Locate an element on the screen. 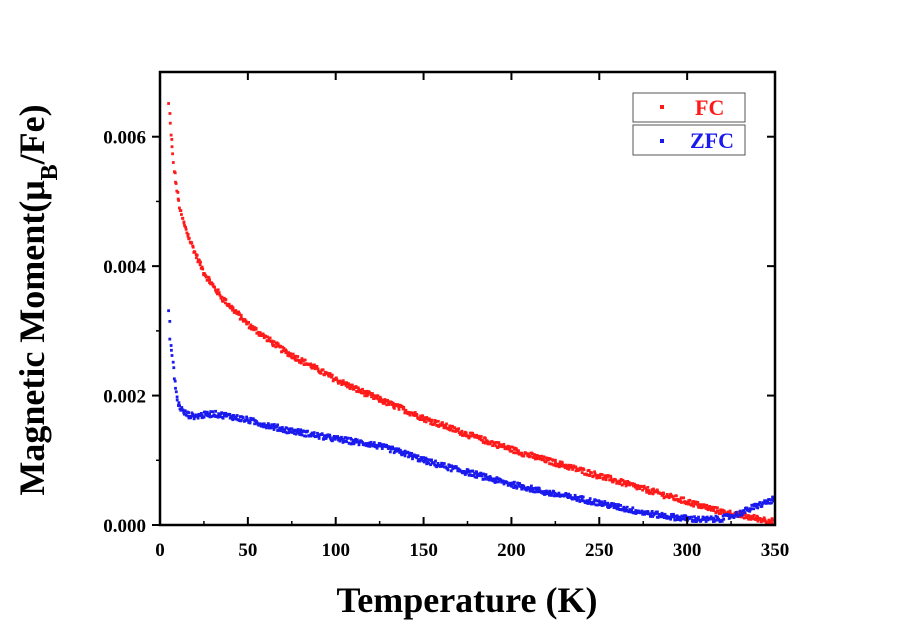 This screenshot has width=900, height=631. x-tick-label: 200 is located at coordinates (511, 550).